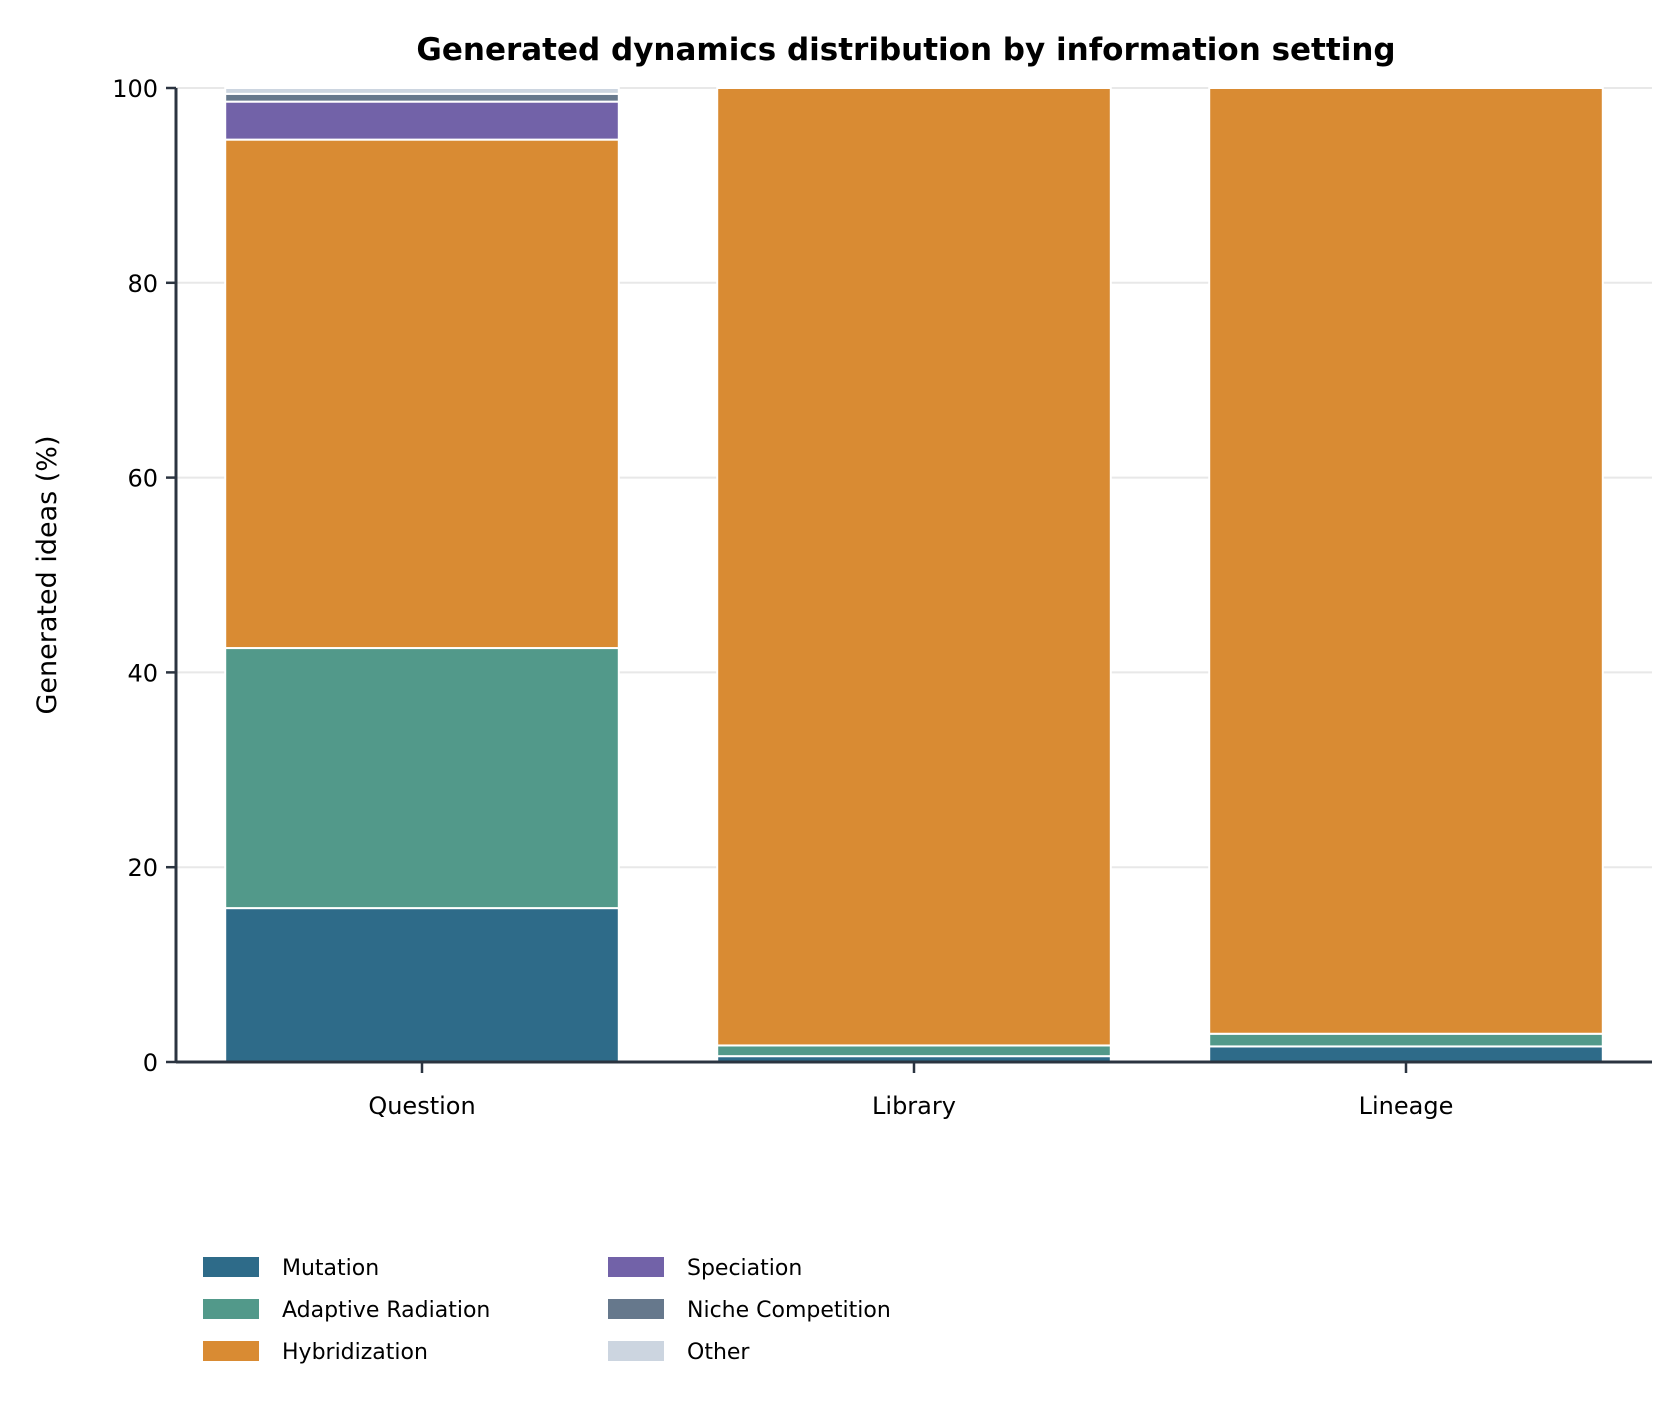  I want to click on y-tick-label-0: 0, so click(150, 1063).